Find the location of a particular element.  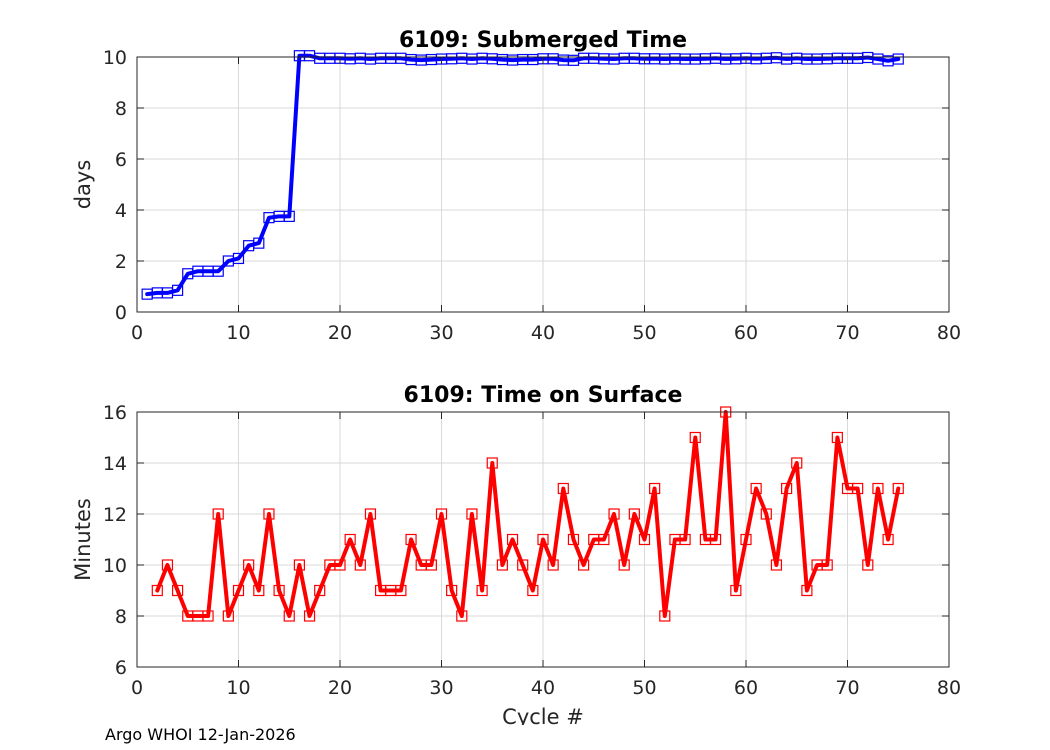

surface-y-tick-label: 10 is located at coordinates (115, 566).